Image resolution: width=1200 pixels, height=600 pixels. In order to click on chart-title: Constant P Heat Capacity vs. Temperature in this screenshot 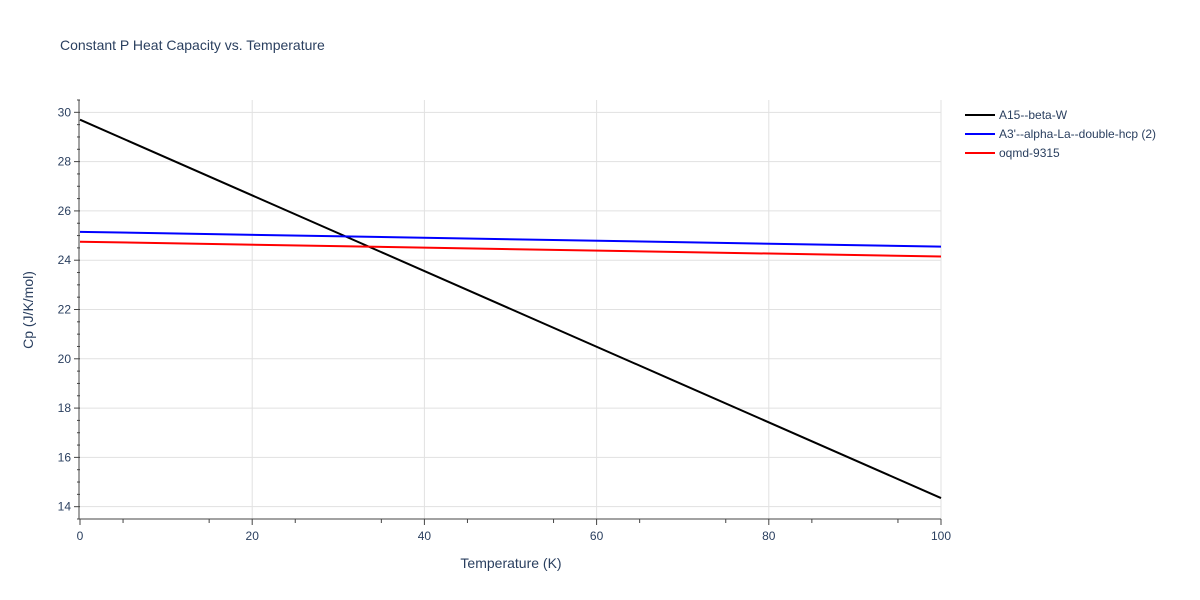, I will do `click(192, 45)`.